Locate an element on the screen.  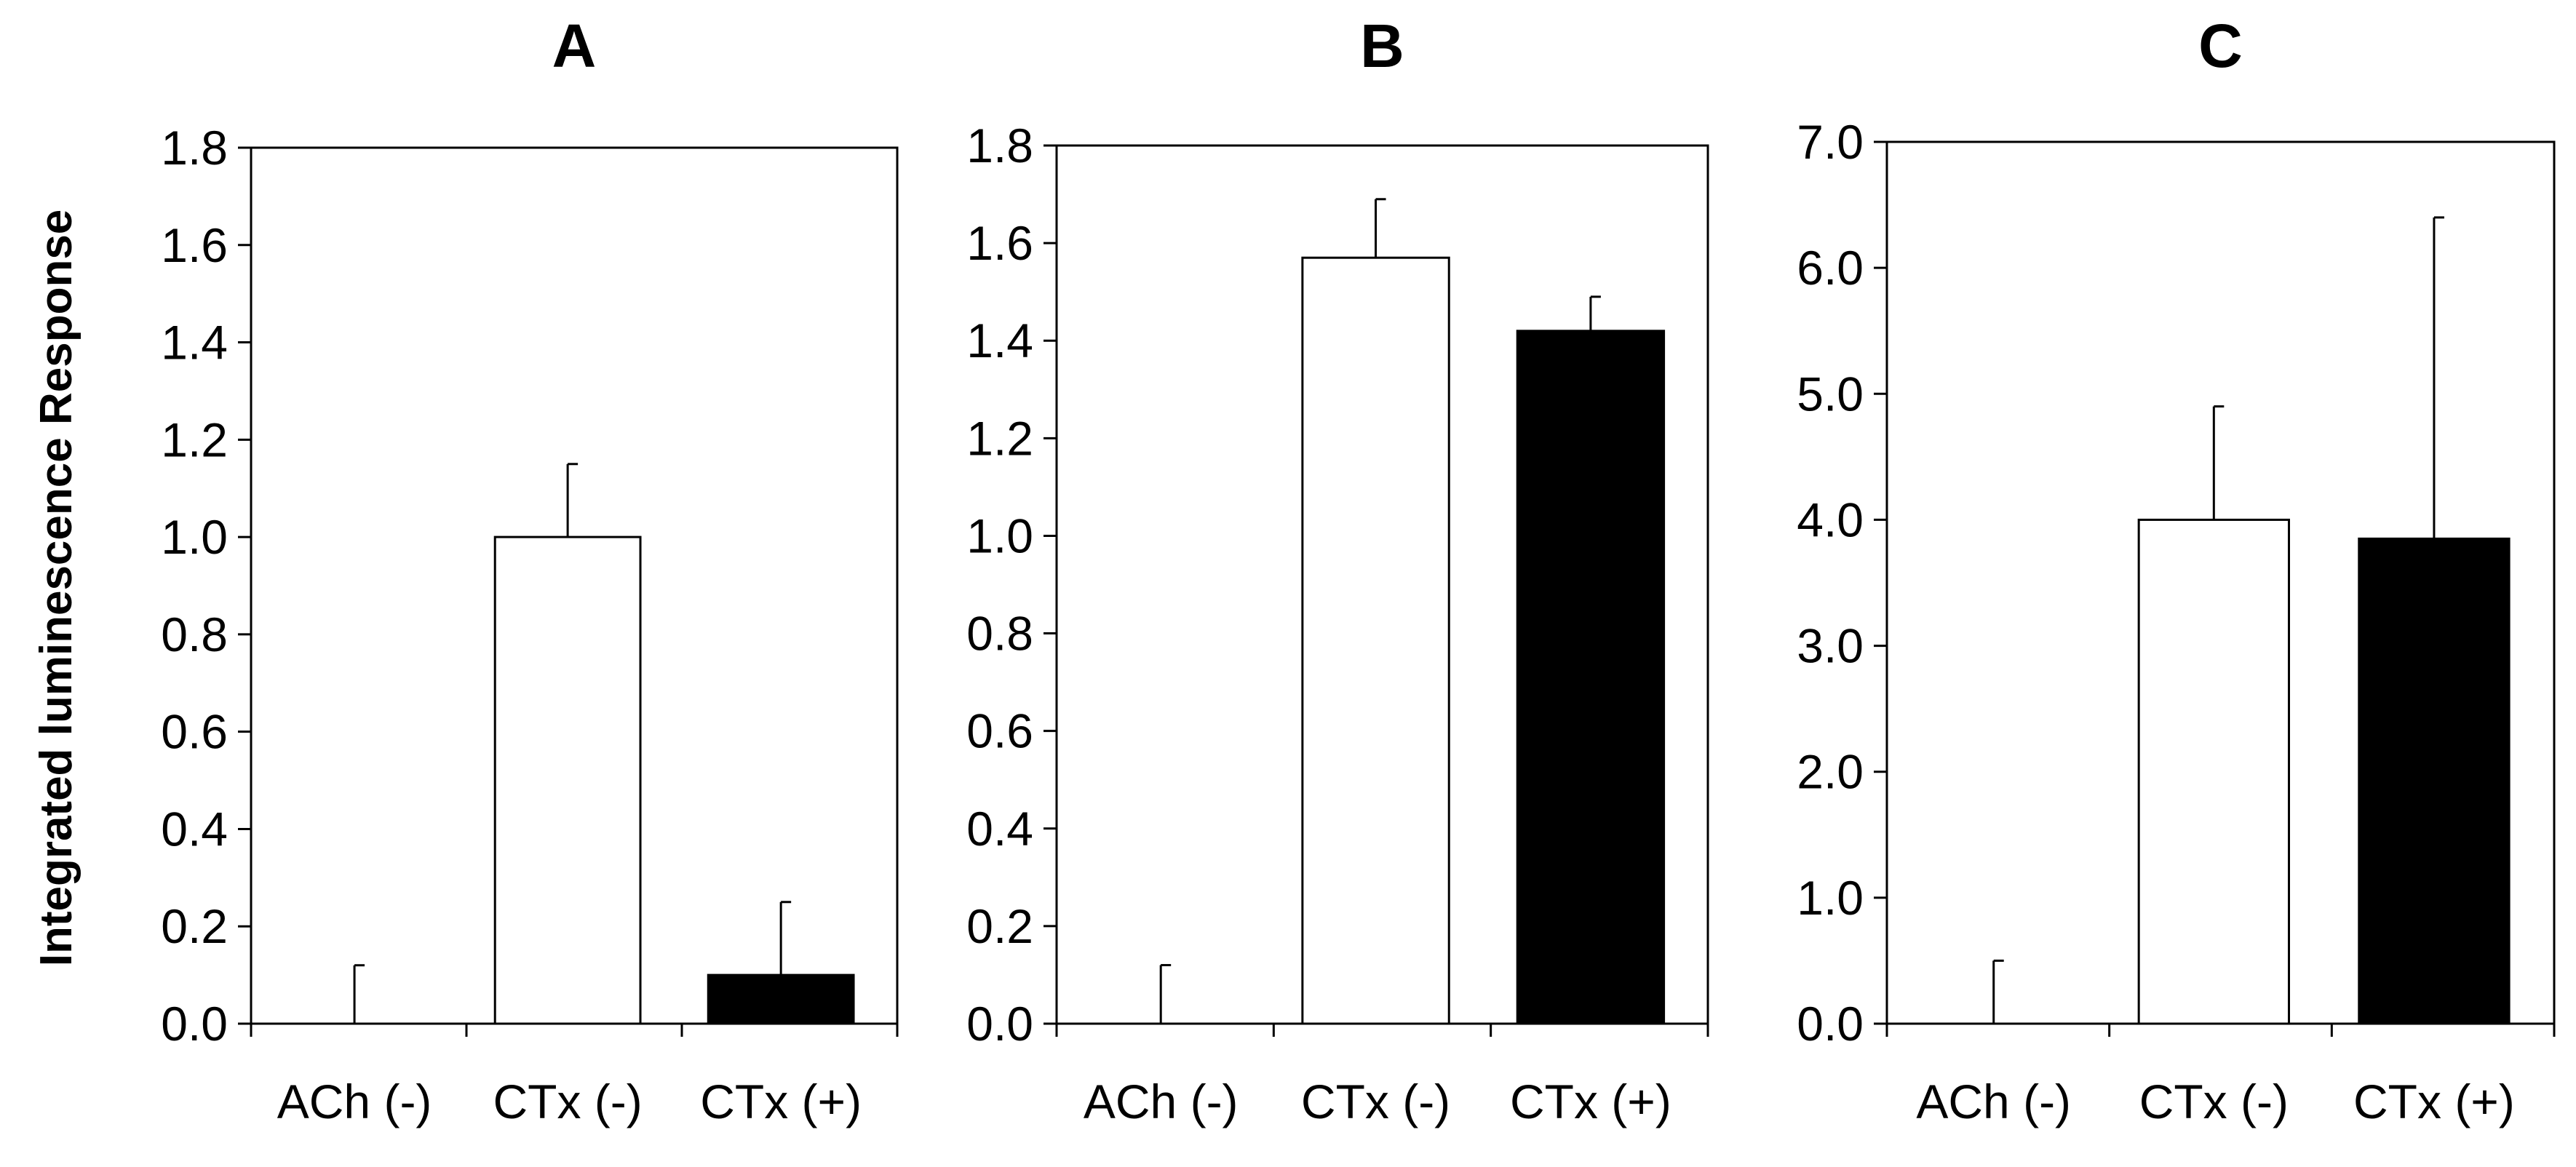
panel-title: C is located at coordinates (2220, 46).